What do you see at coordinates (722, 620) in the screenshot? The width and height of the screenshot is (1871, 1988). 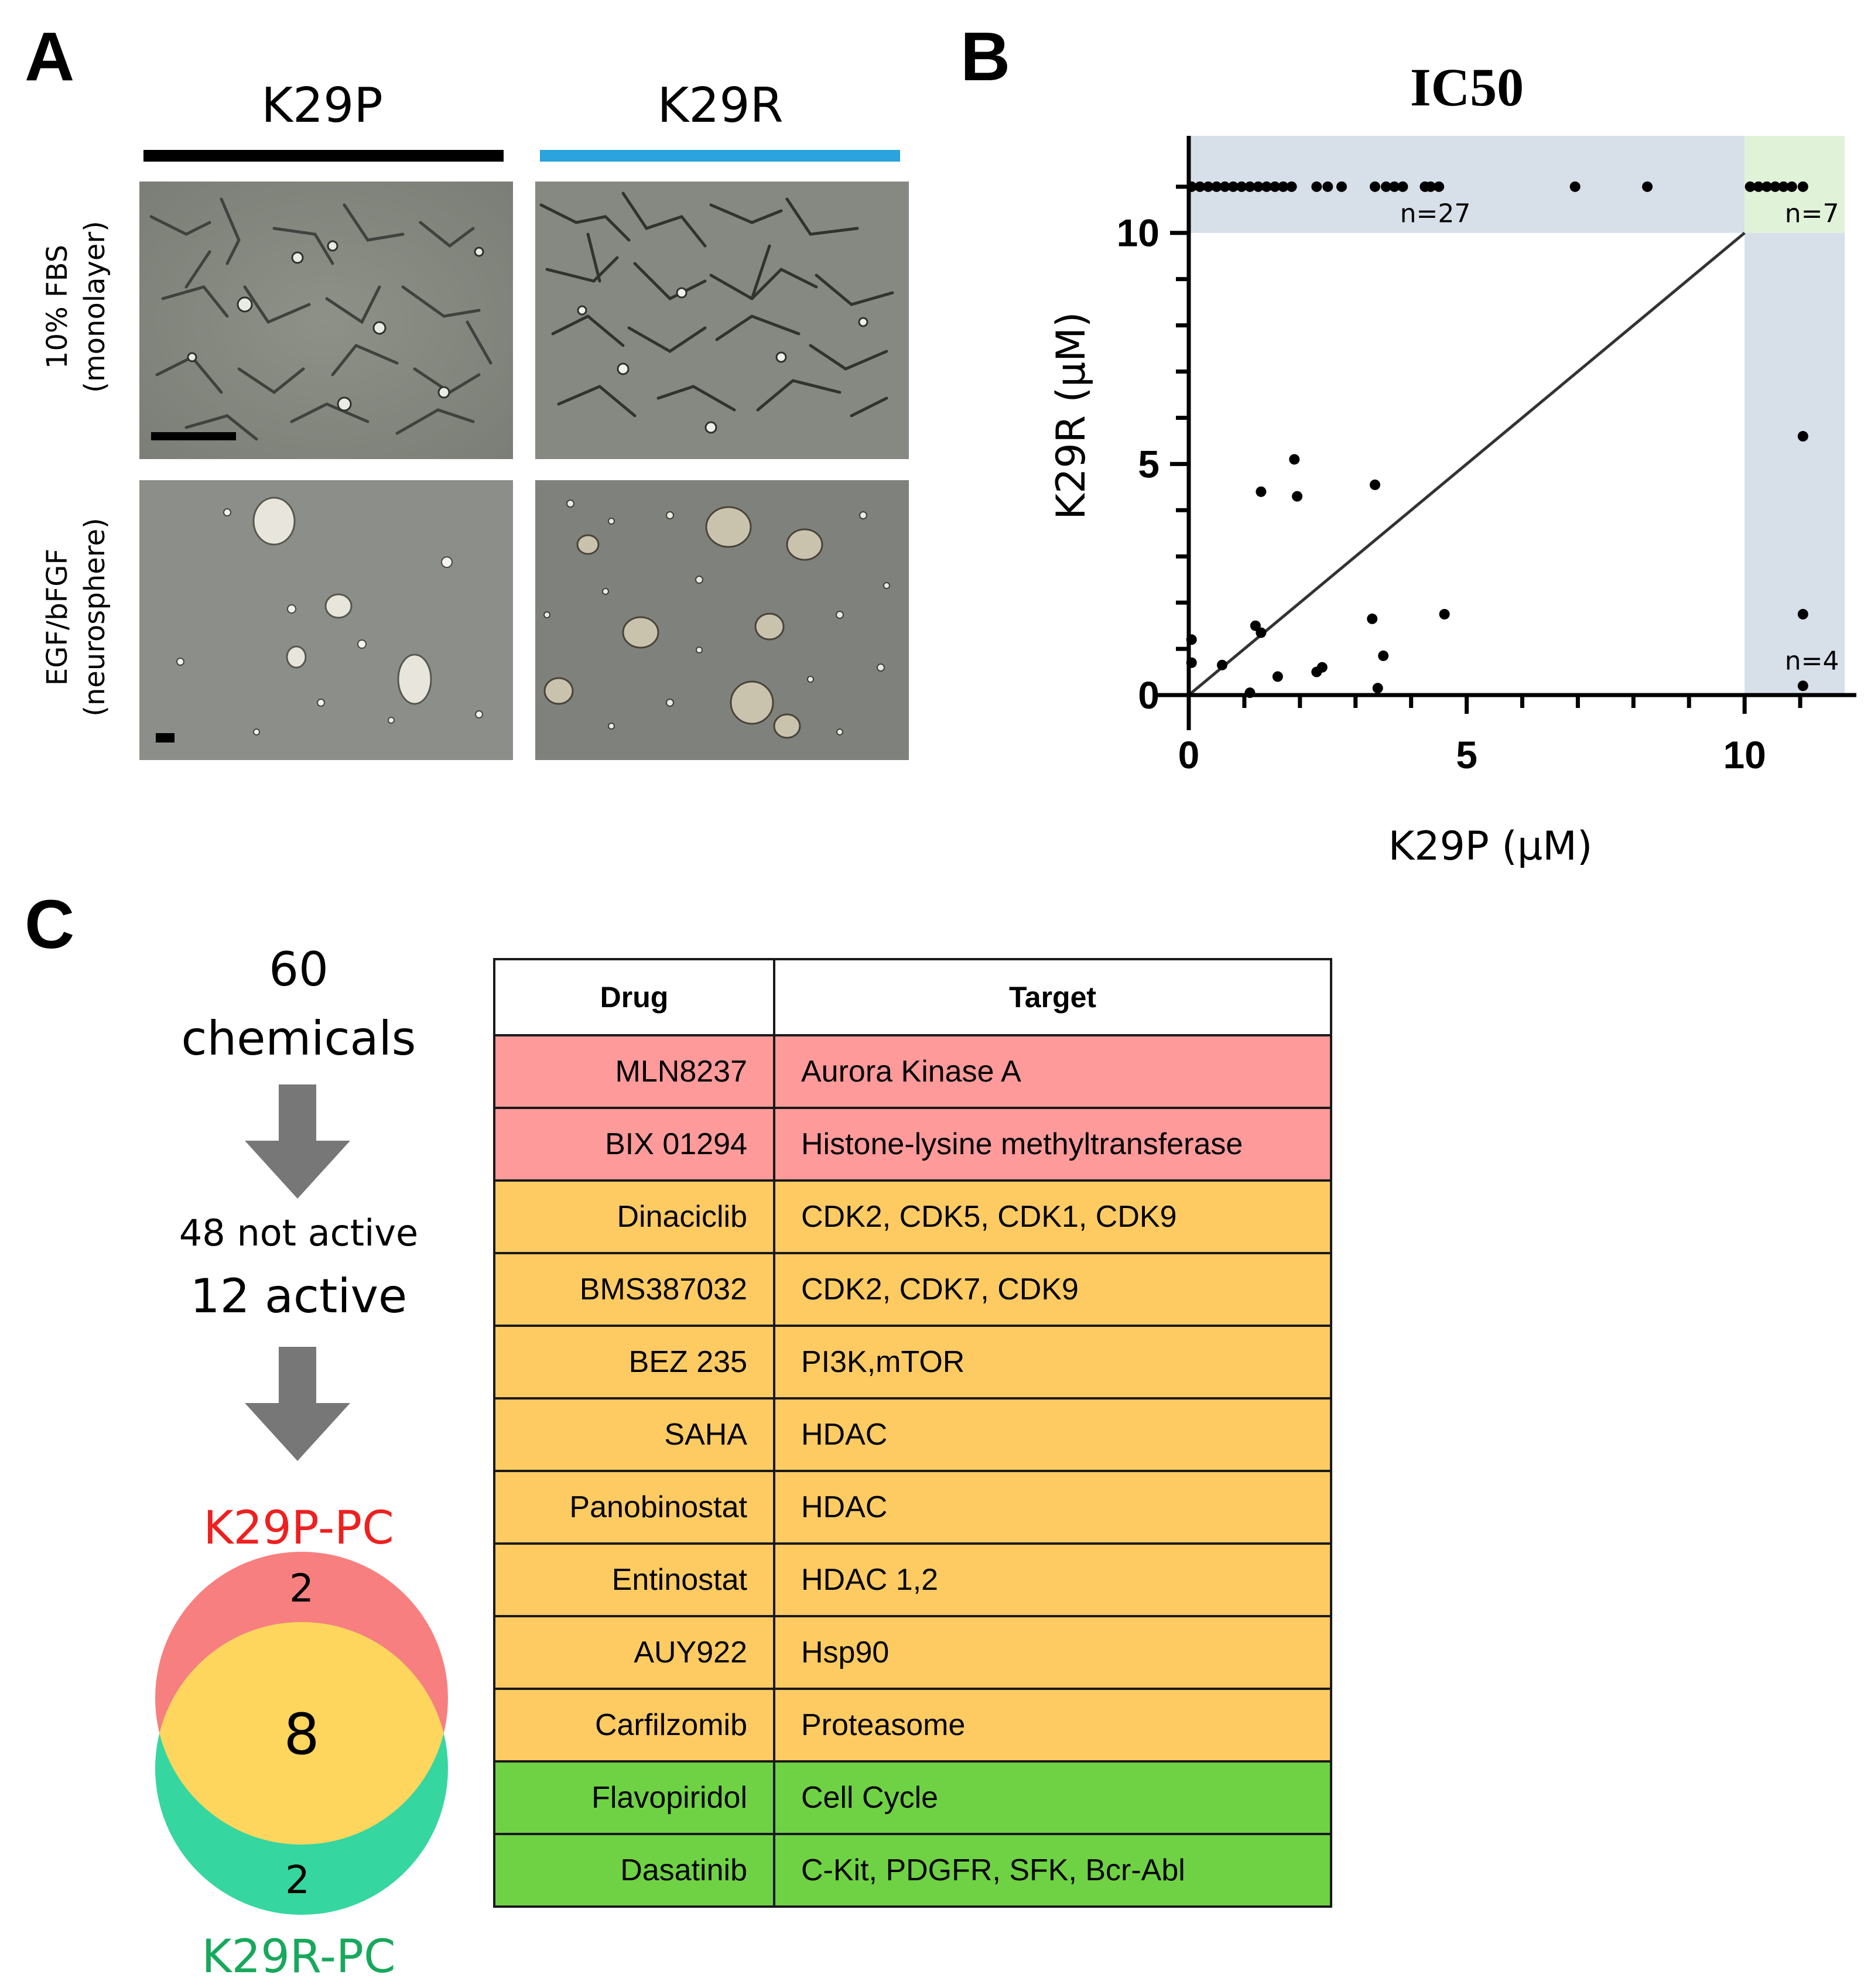 I see `micrograph-k29r-neurosphere` at bounding box center [722, 620].